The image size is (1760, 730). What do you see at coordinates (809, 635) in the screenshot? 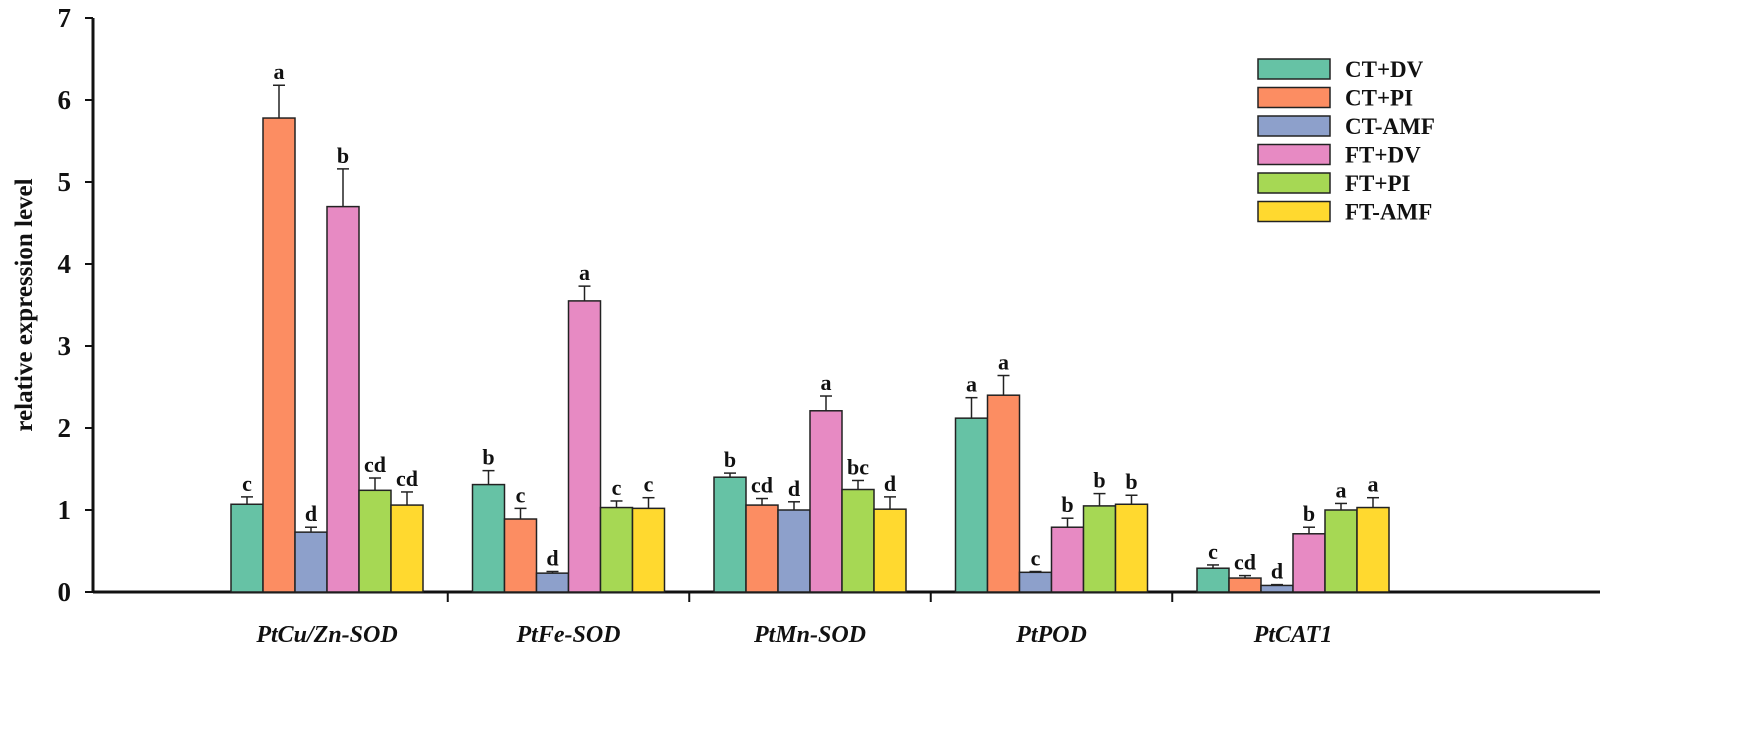
I see `x-tick-label: PtMn-SOD` at bounding box center [809, 635].